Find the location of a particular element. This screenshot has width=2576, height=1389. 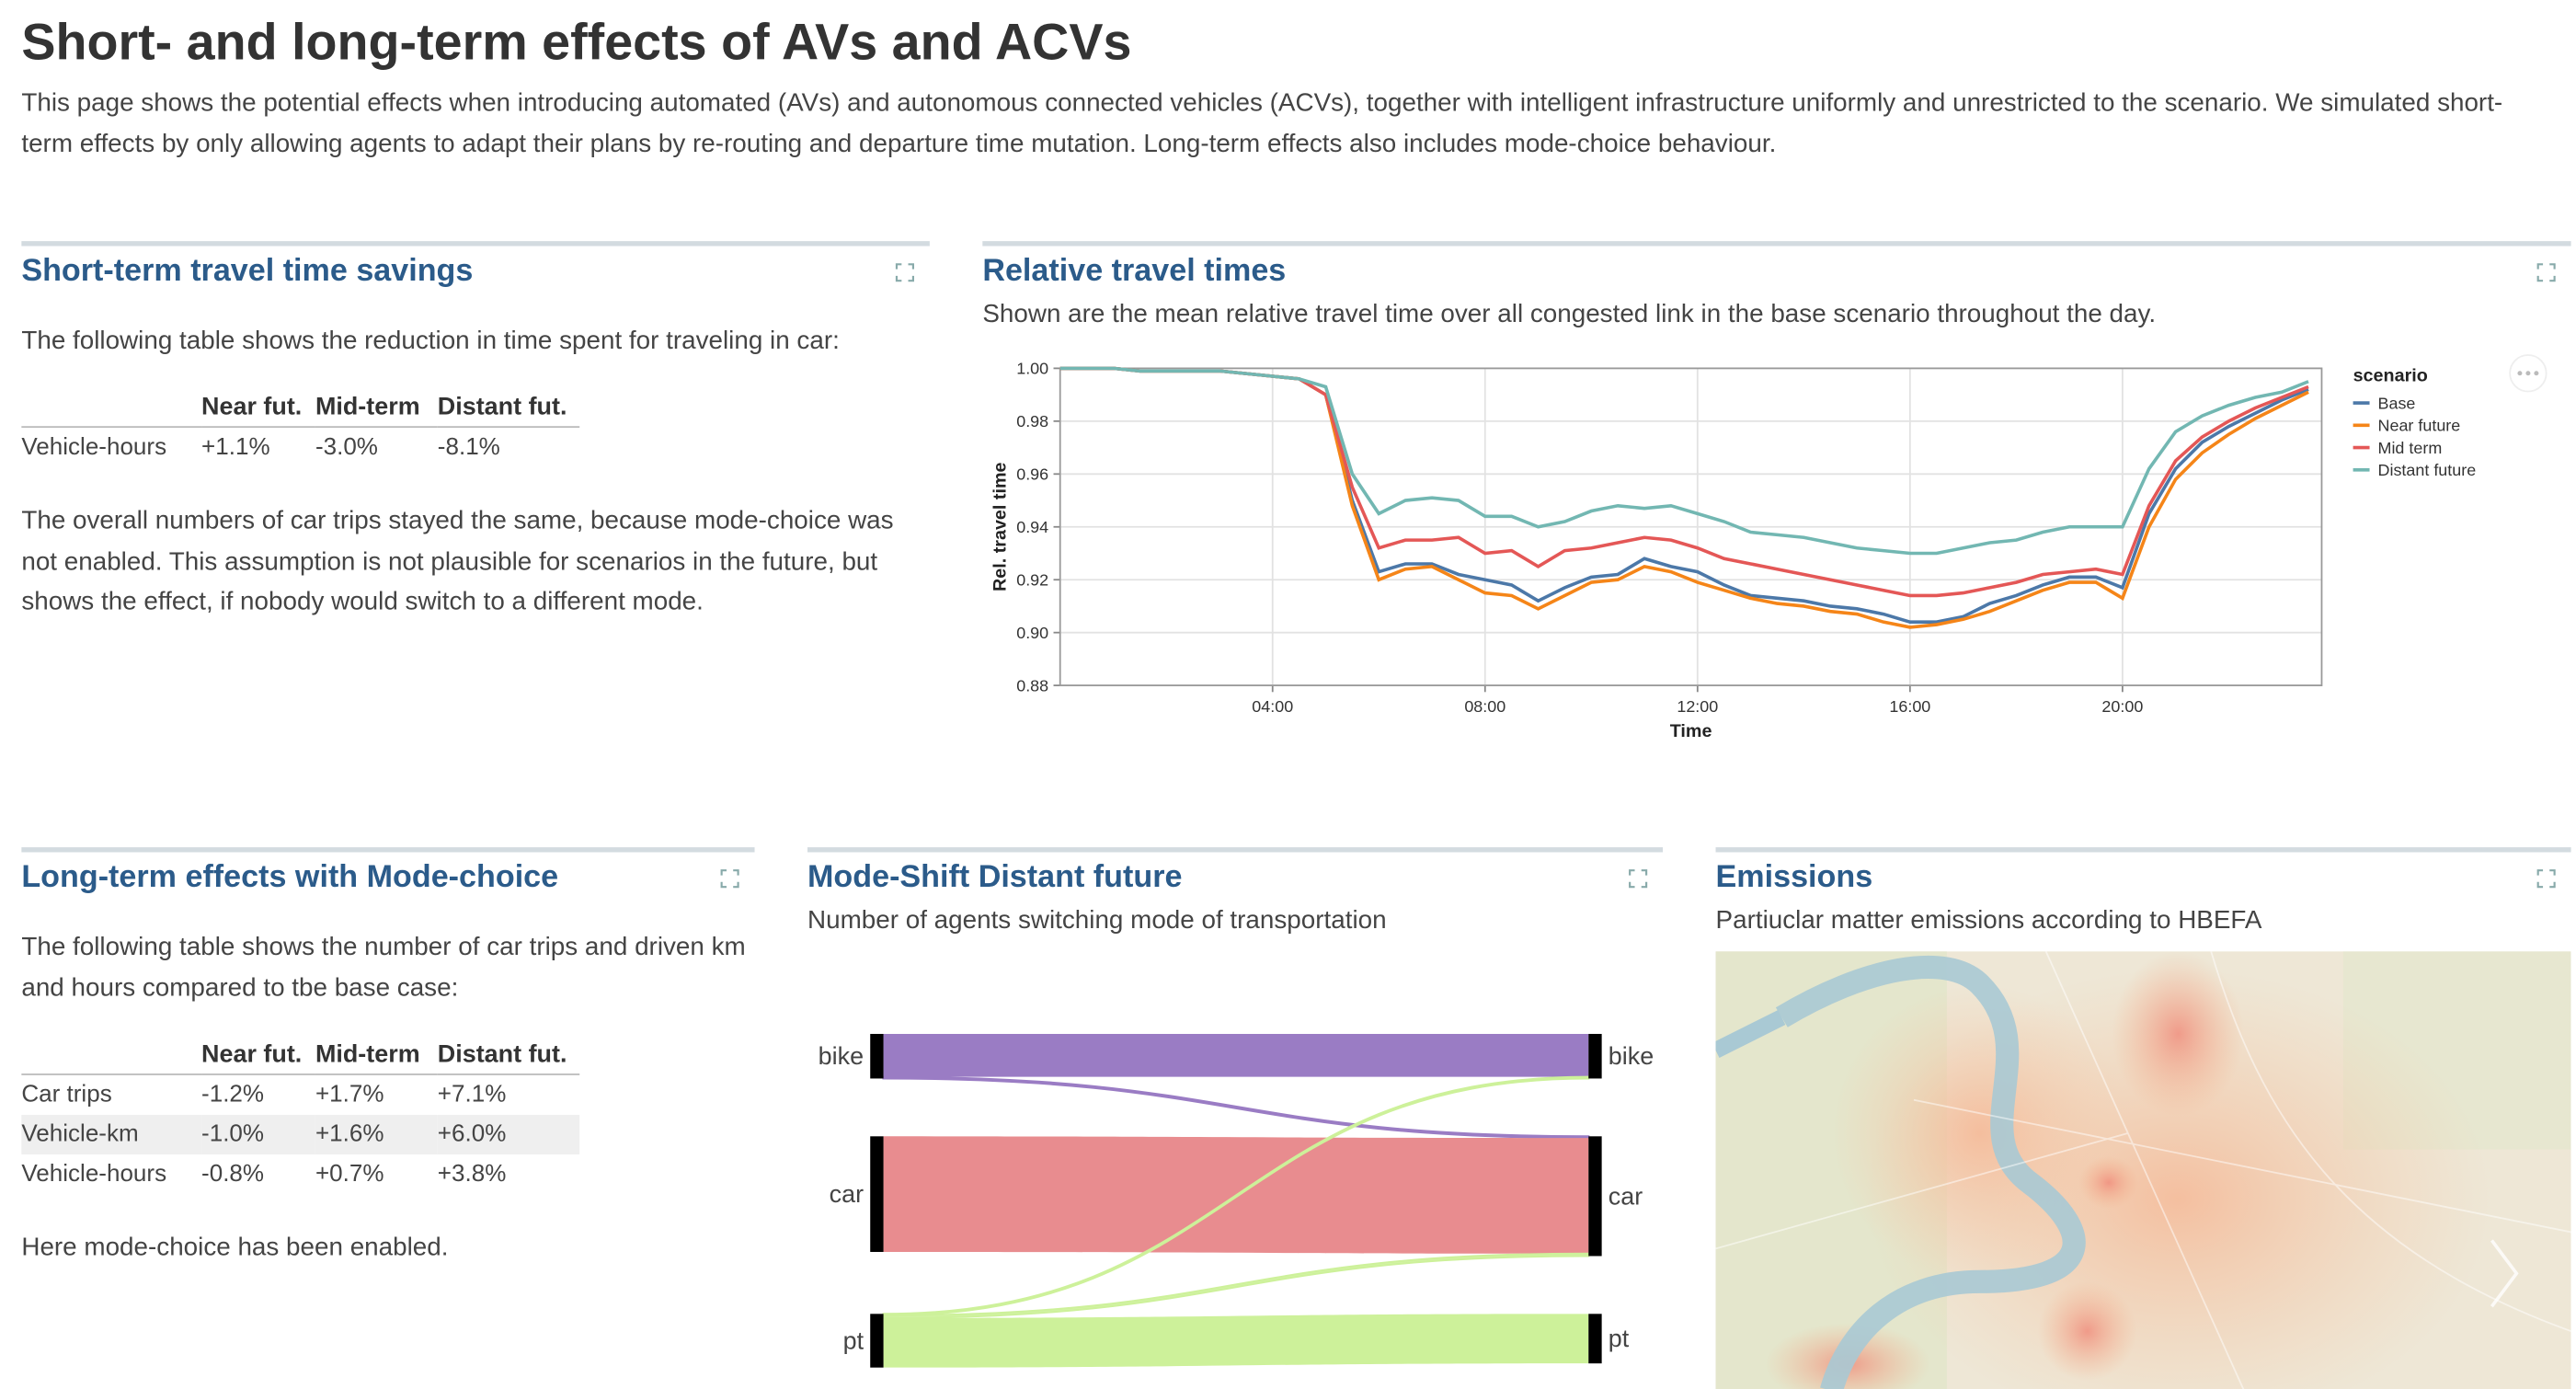

table-cell: -8.1% is located at coordinates (469, 447).